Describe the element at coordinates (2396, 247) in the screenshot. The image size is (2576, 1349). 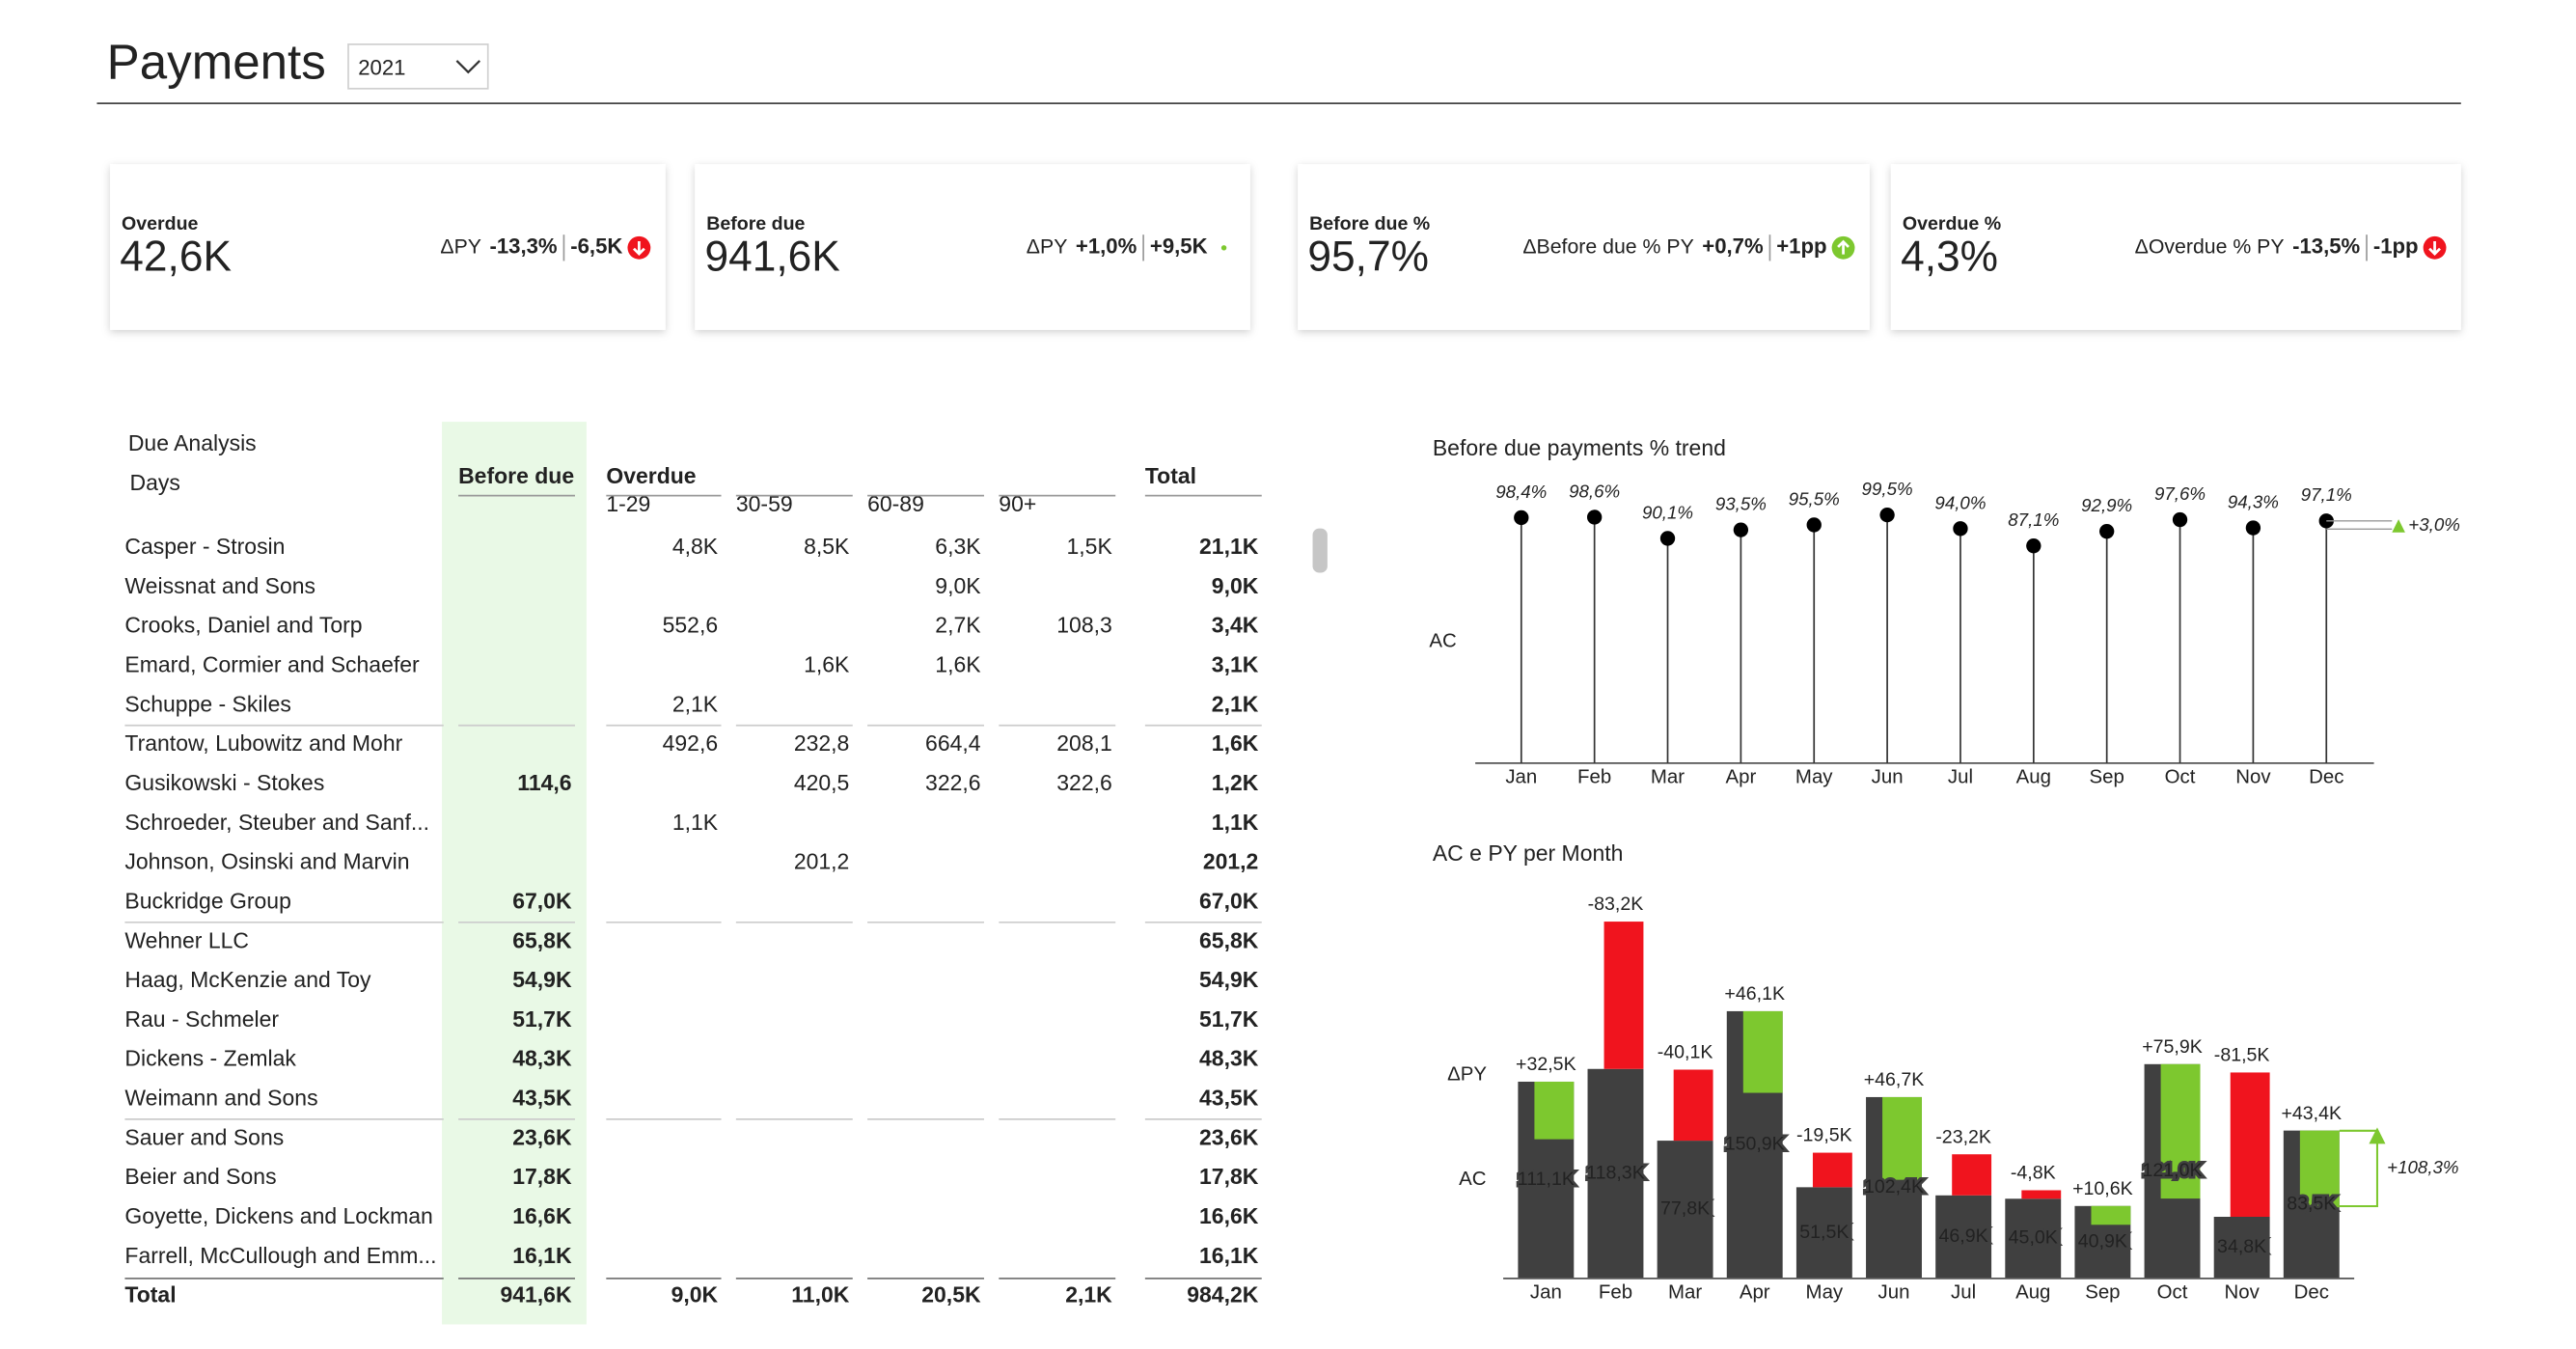
I see `kpi-delta-abs: -1pp` at that location.